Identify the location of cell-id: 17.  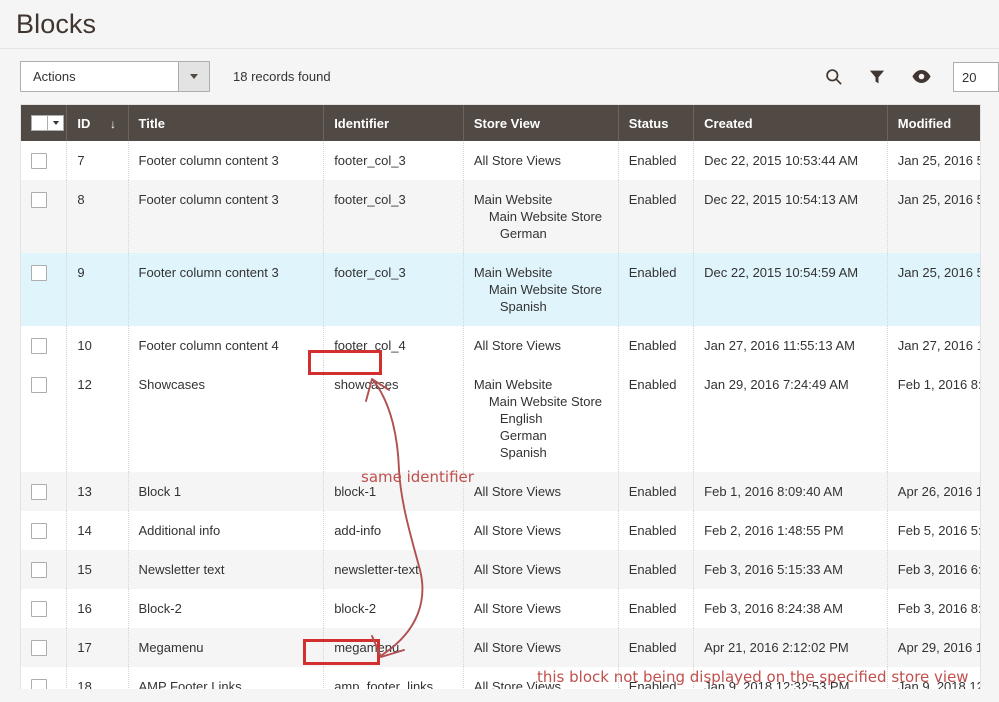
(97, 647).